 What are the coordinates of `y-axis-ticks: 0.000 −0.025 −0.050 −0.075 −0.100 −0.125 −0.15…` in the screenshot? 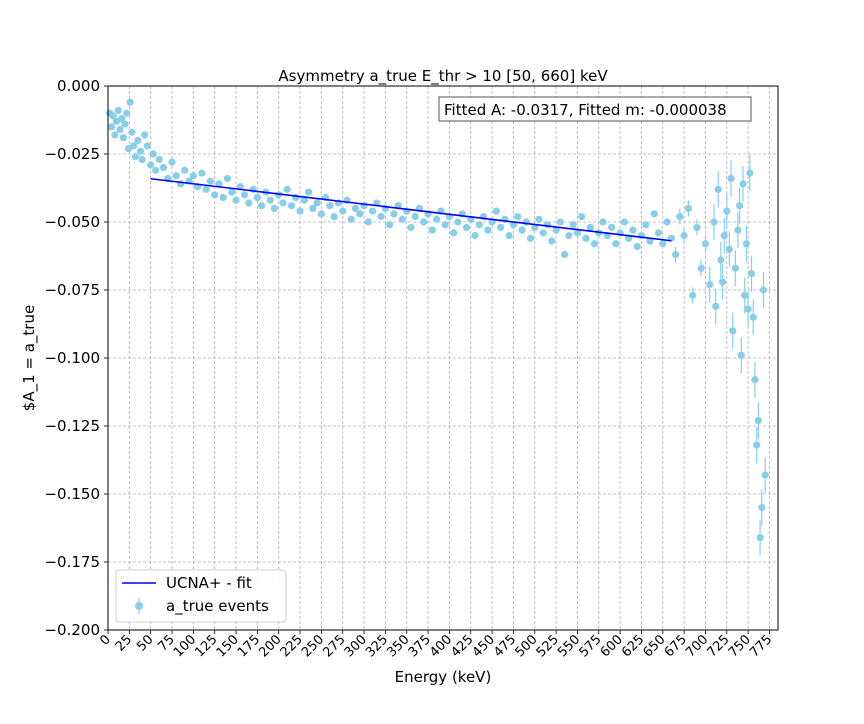 It's located at (76, 358).